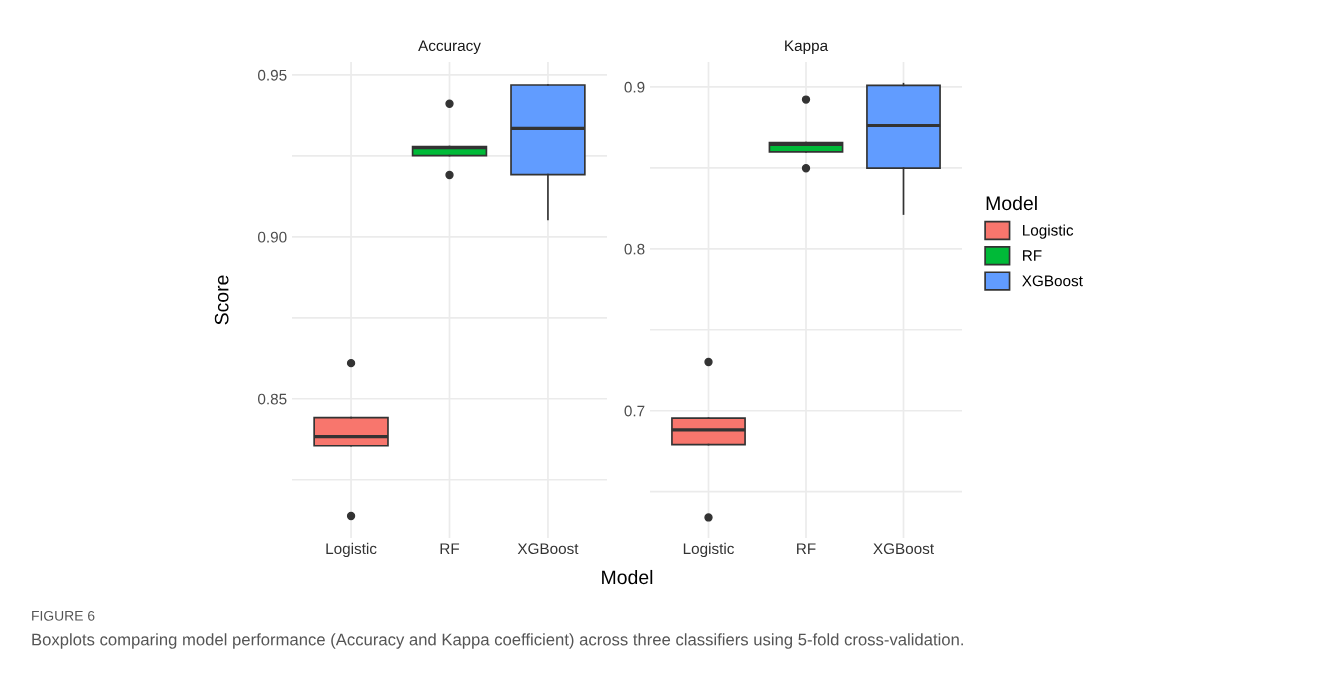 The image size is (1323, 679). Describe the element at coordinates (449, 47) in the screenshot. I see `chart-title: Accuracy` at that location.